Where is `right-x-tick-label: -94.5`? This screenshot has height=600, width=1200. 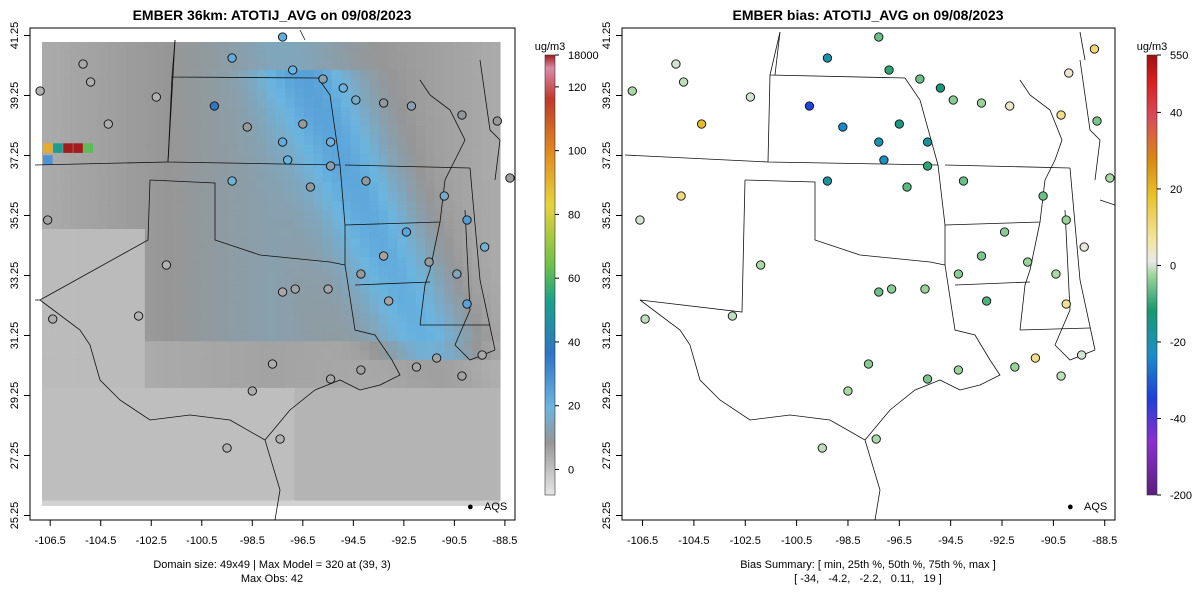 right-x-tick-label: -94.5 is located at coordinates (950, 541).